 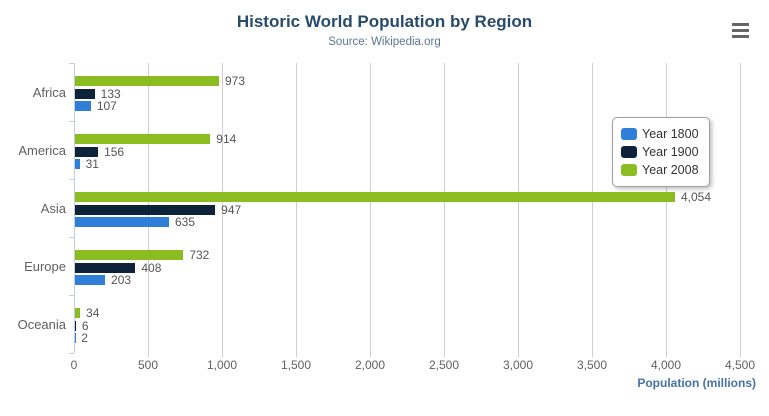 What do you see at coordinates (53, 208) in the screenshot?
I see `category-label-asia: Asia` at bounding box center [53, 208].